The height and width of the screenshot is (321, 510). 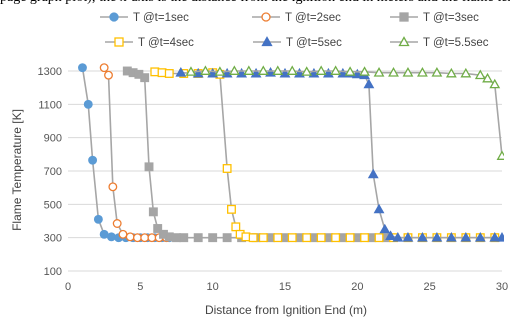 What do you see at coordinates (451, 18) in the screenshot?
I see `legend-label: T @t=3sec` at bounding box center [451, 18].